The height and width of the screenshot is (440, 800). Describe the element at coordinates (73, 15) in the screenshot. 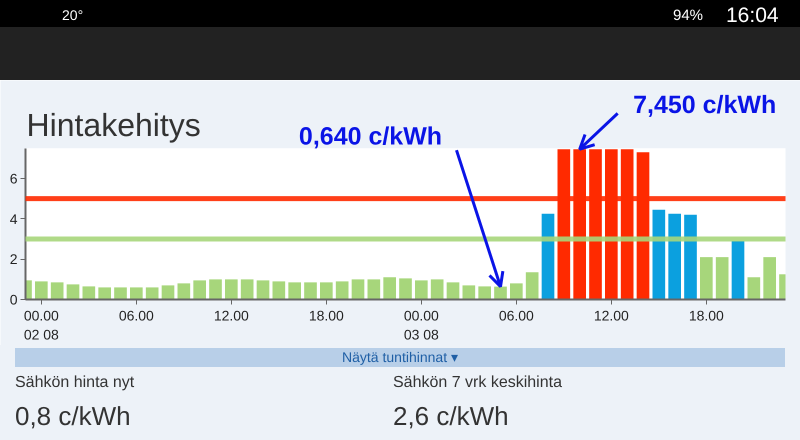

I see `text: 20°` at that location.